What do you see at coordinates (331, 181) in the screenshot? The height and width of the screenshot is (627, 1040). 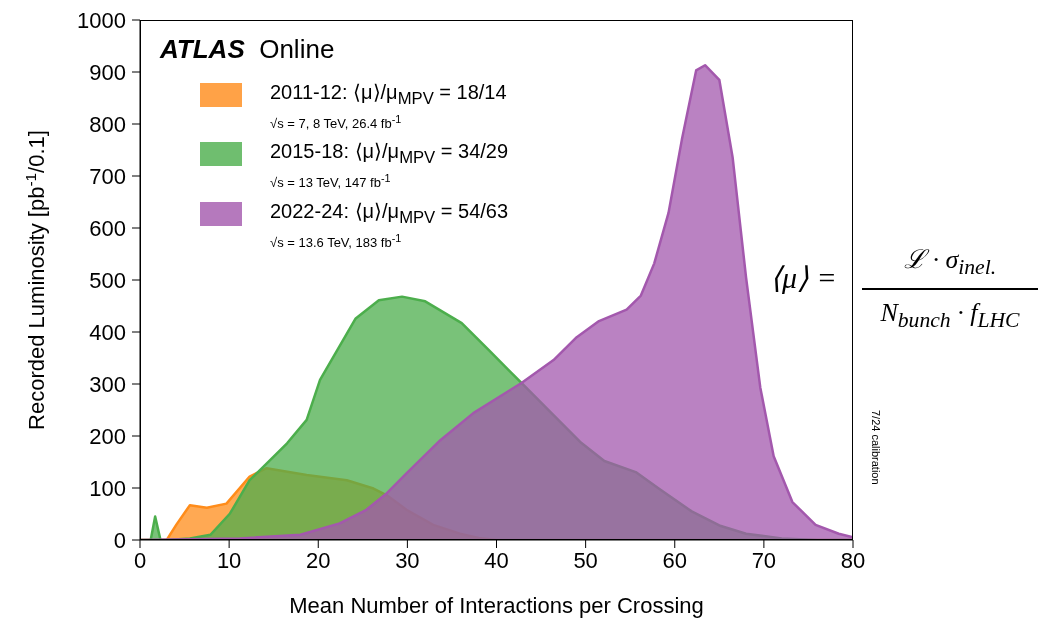 I see `annotation: √s = 13 TeV, 147 fb$^{-1}$` at bounding box center [331, 181].